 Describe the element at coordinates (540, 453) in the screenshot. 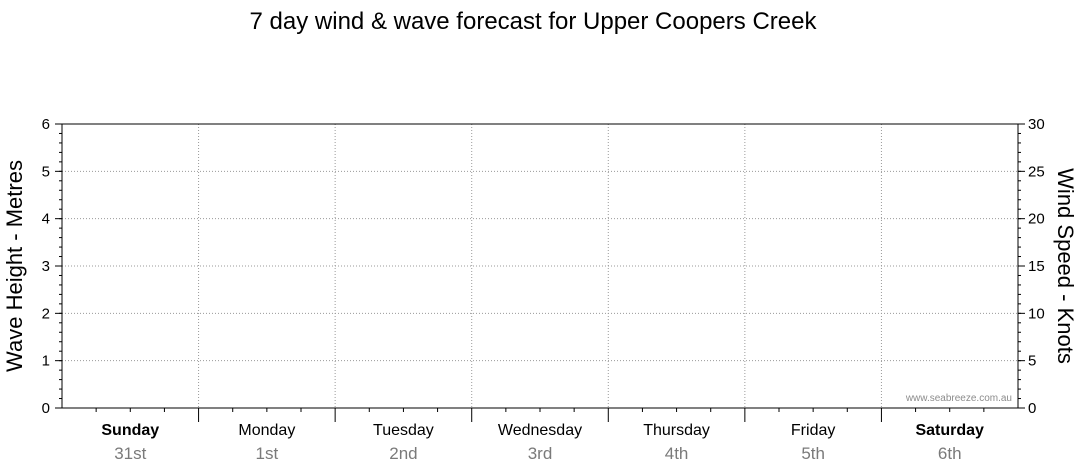

I see `date-label: 3rd` at that location.